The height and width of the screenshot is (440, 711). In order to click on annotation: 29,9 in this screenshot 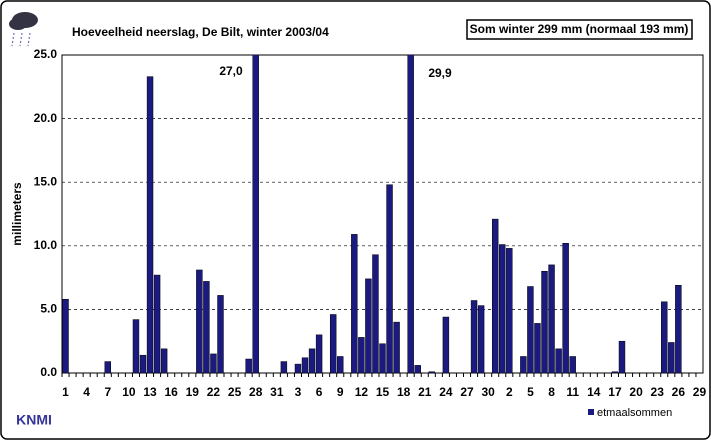, I will do `click(440, 73)`.